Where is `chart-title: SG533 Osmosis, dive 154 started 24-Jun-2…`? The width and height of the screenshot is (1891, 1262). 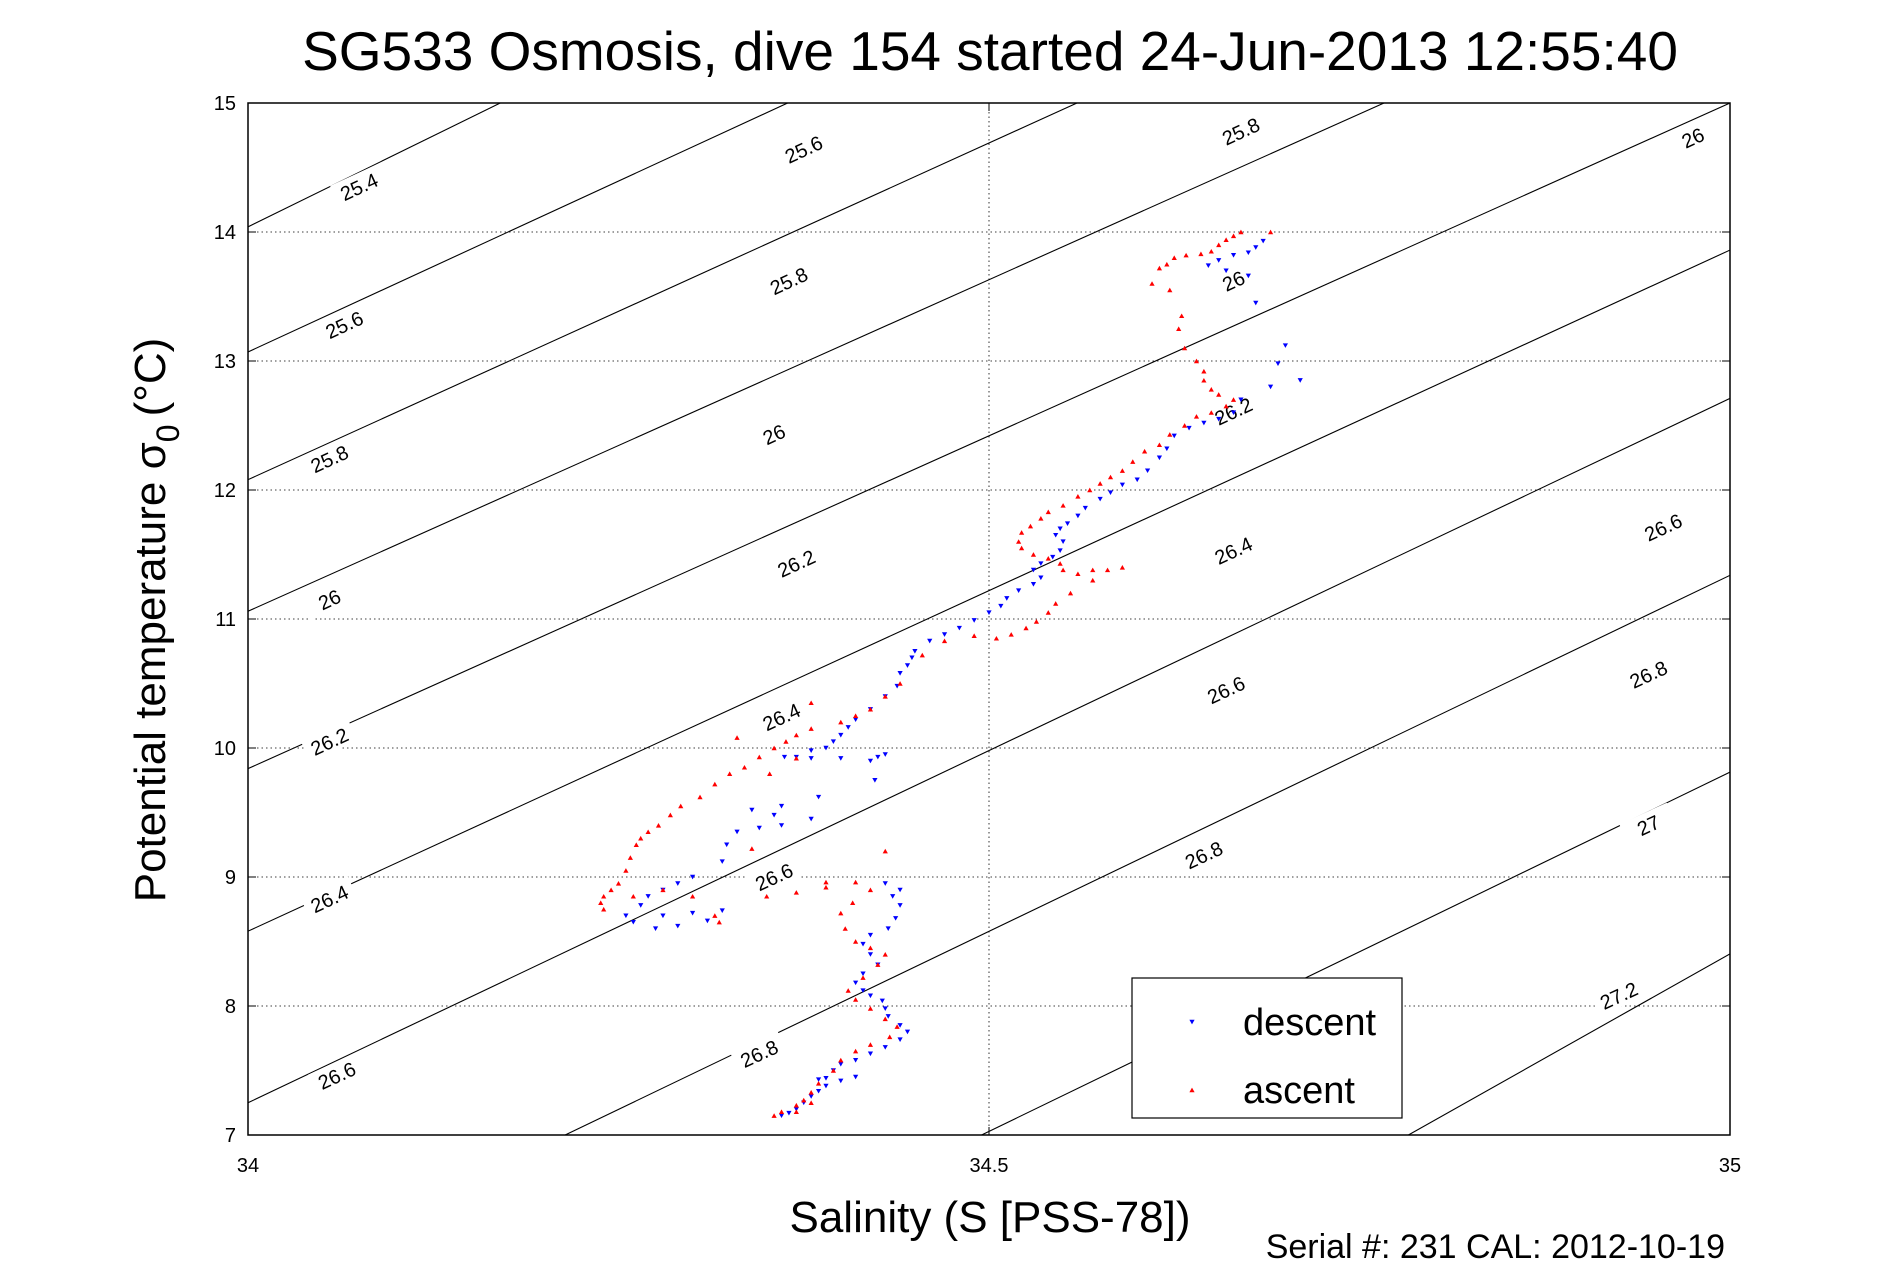
chart-title: SG533 Osmosis, dive 154 started 24-Jun-2… is located at coordinates (990, 51).